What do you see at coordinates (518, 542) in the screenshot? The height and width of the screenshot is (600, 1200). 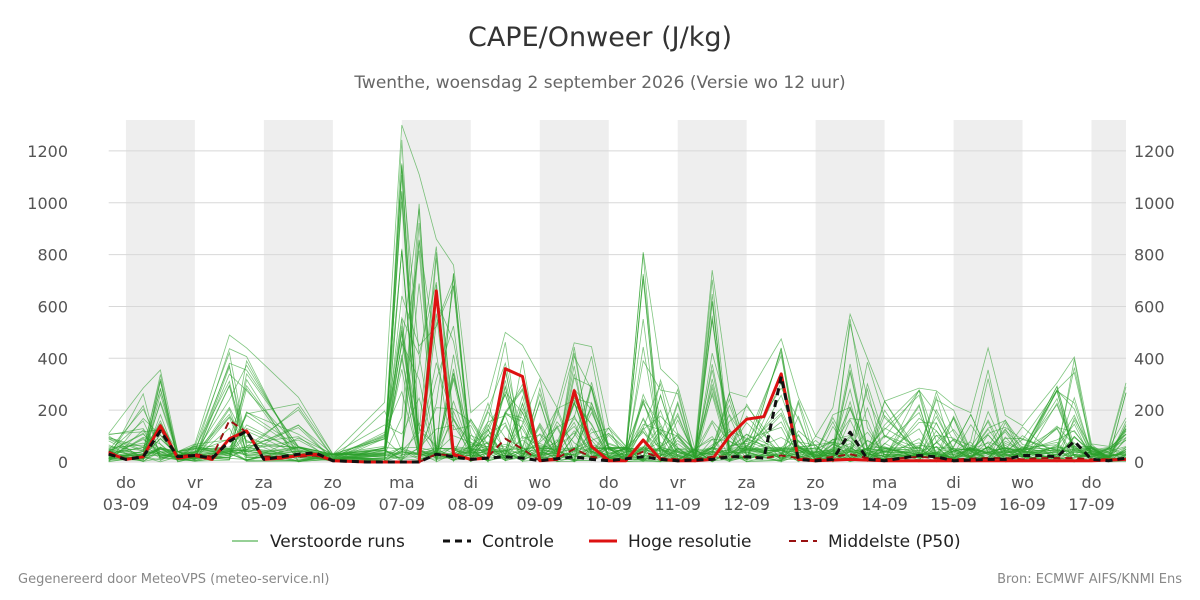 I see `legend-label-controle: Controle` at bounding box center [518, 542].